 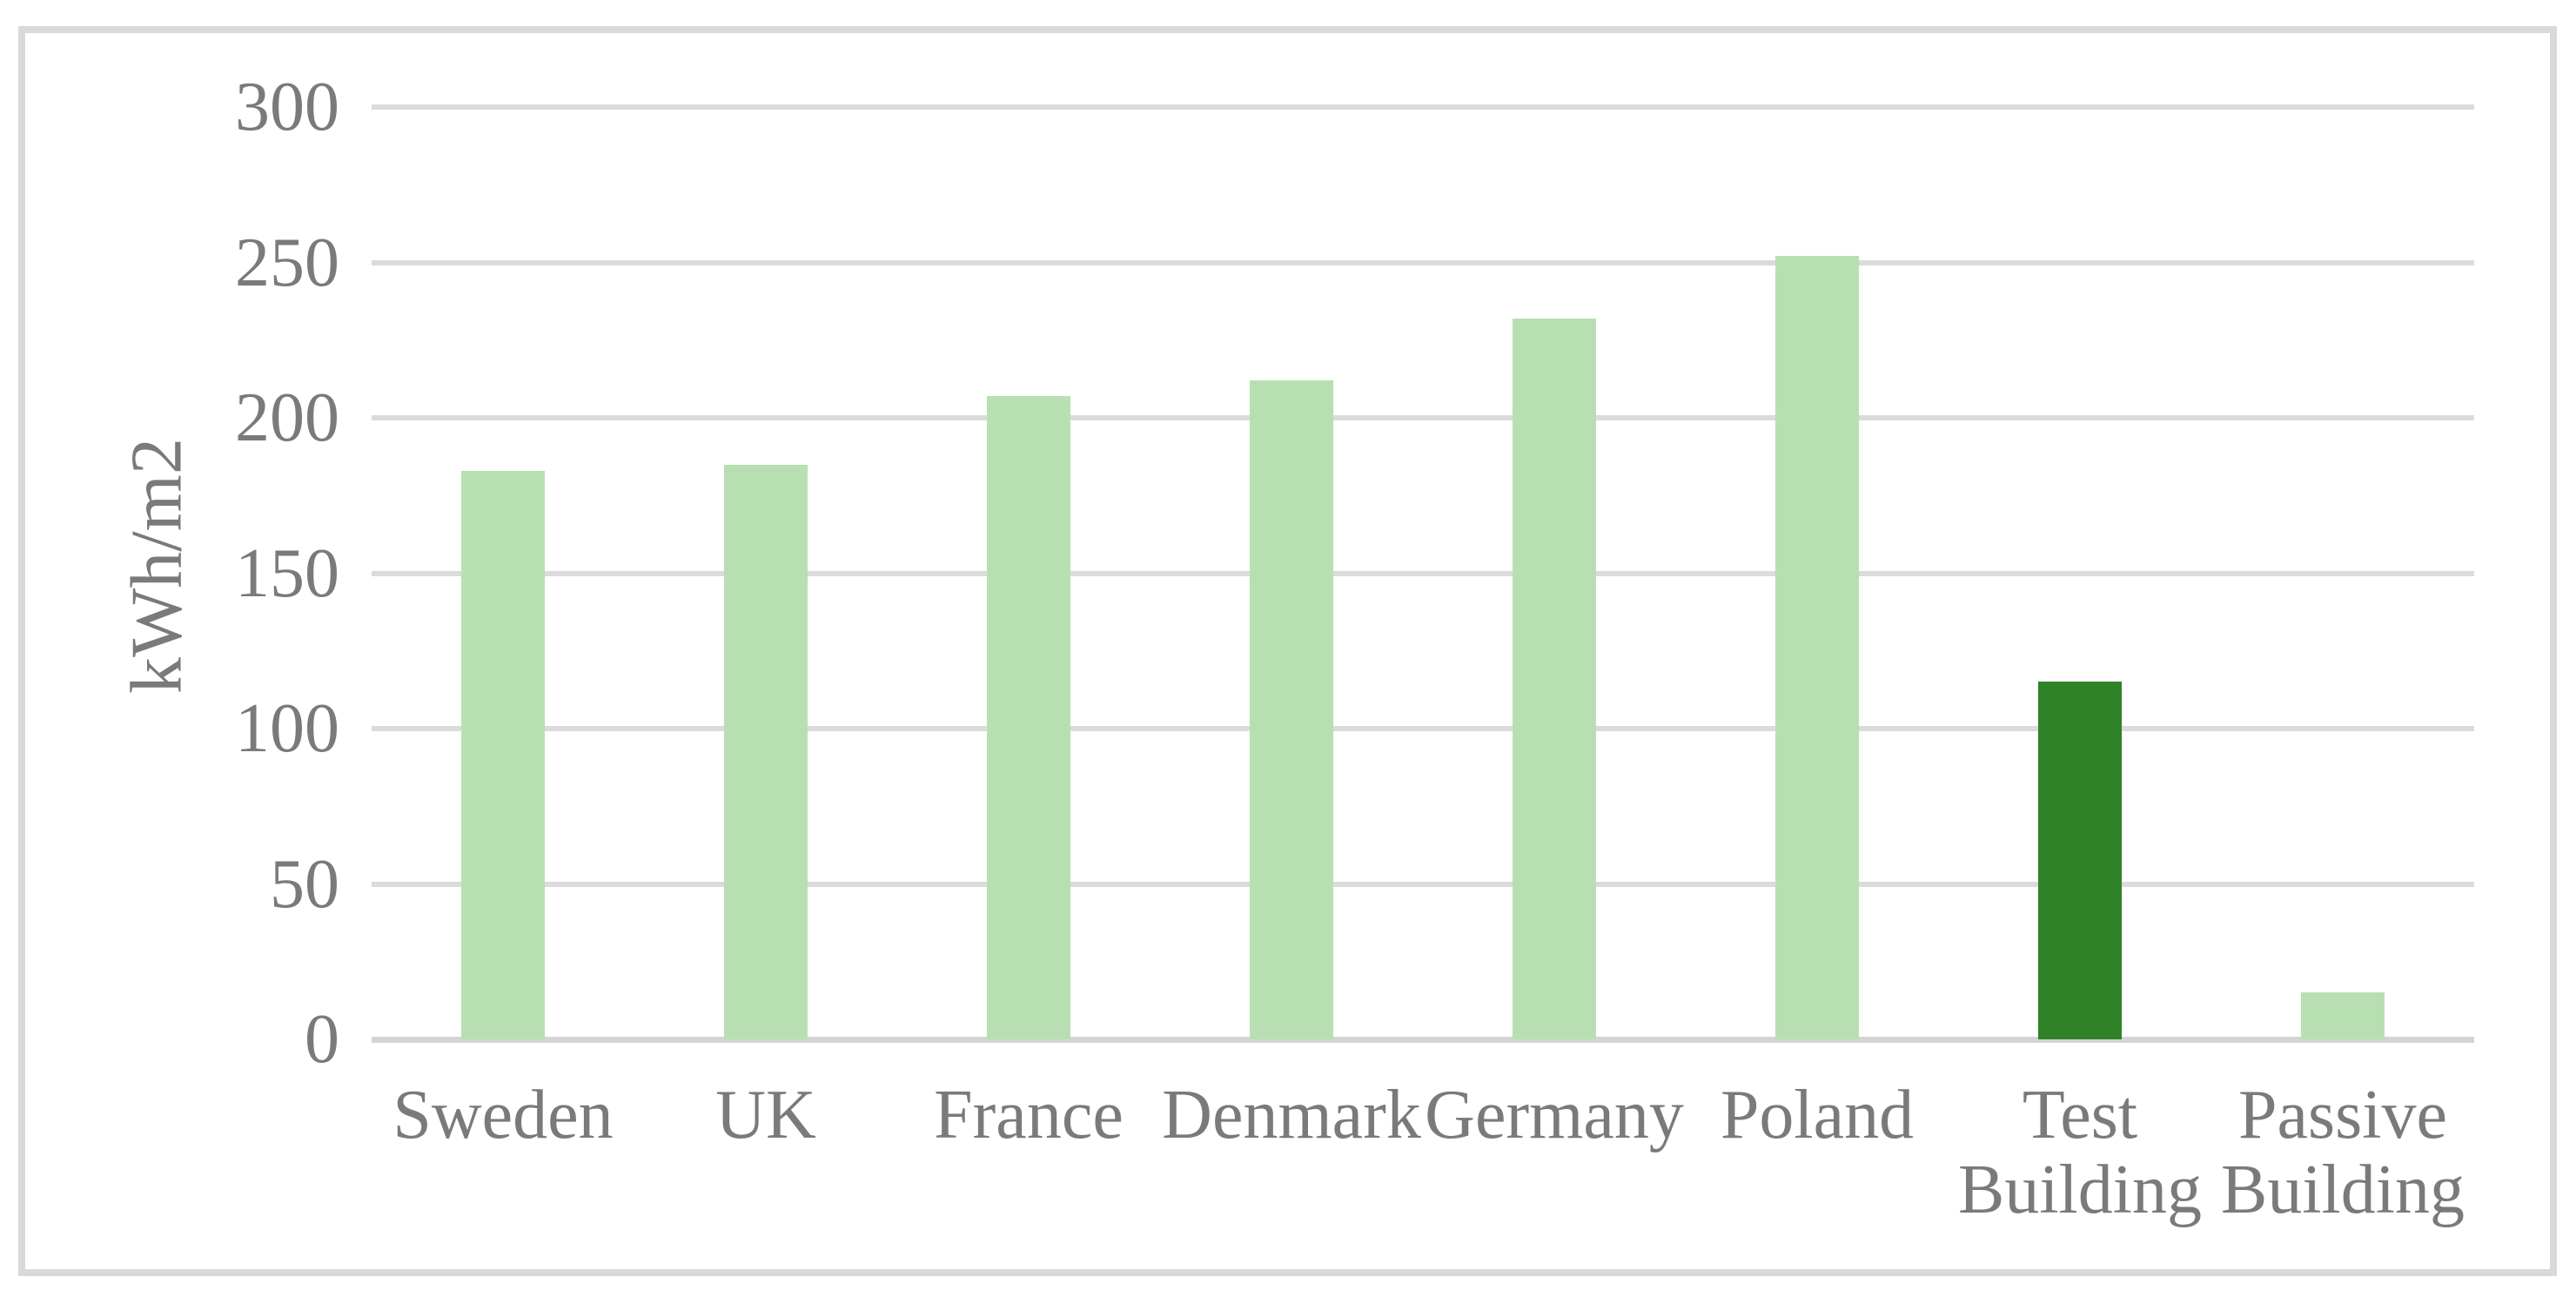 I want to click on y-tick-label: 0, so click(x=322, y=1039).